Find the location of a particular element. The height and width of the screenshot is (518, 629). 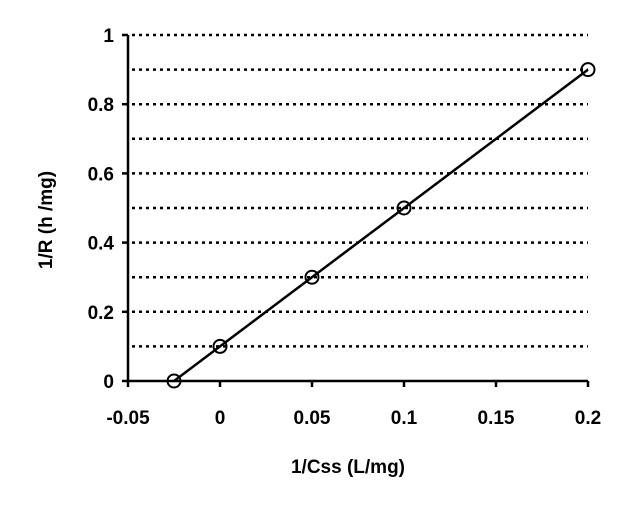

y-tick-label: 0.8 is located at coordinates (101, 105).